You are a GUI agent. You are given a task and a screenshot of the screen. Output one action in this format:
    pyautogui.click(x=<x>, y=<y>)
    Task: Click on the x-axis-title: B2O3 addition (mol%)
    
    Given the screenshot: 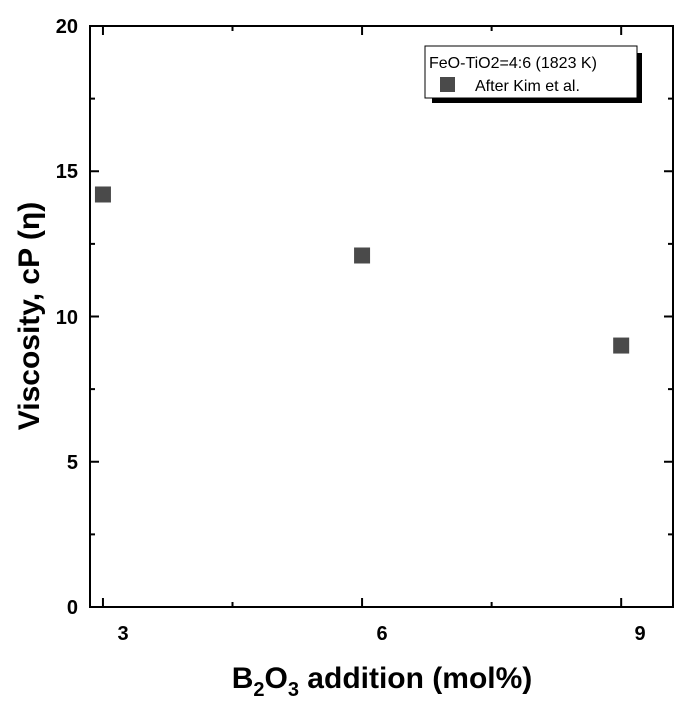 What is the action you would take?
    pyautogui.click(x=382, y=681)
    